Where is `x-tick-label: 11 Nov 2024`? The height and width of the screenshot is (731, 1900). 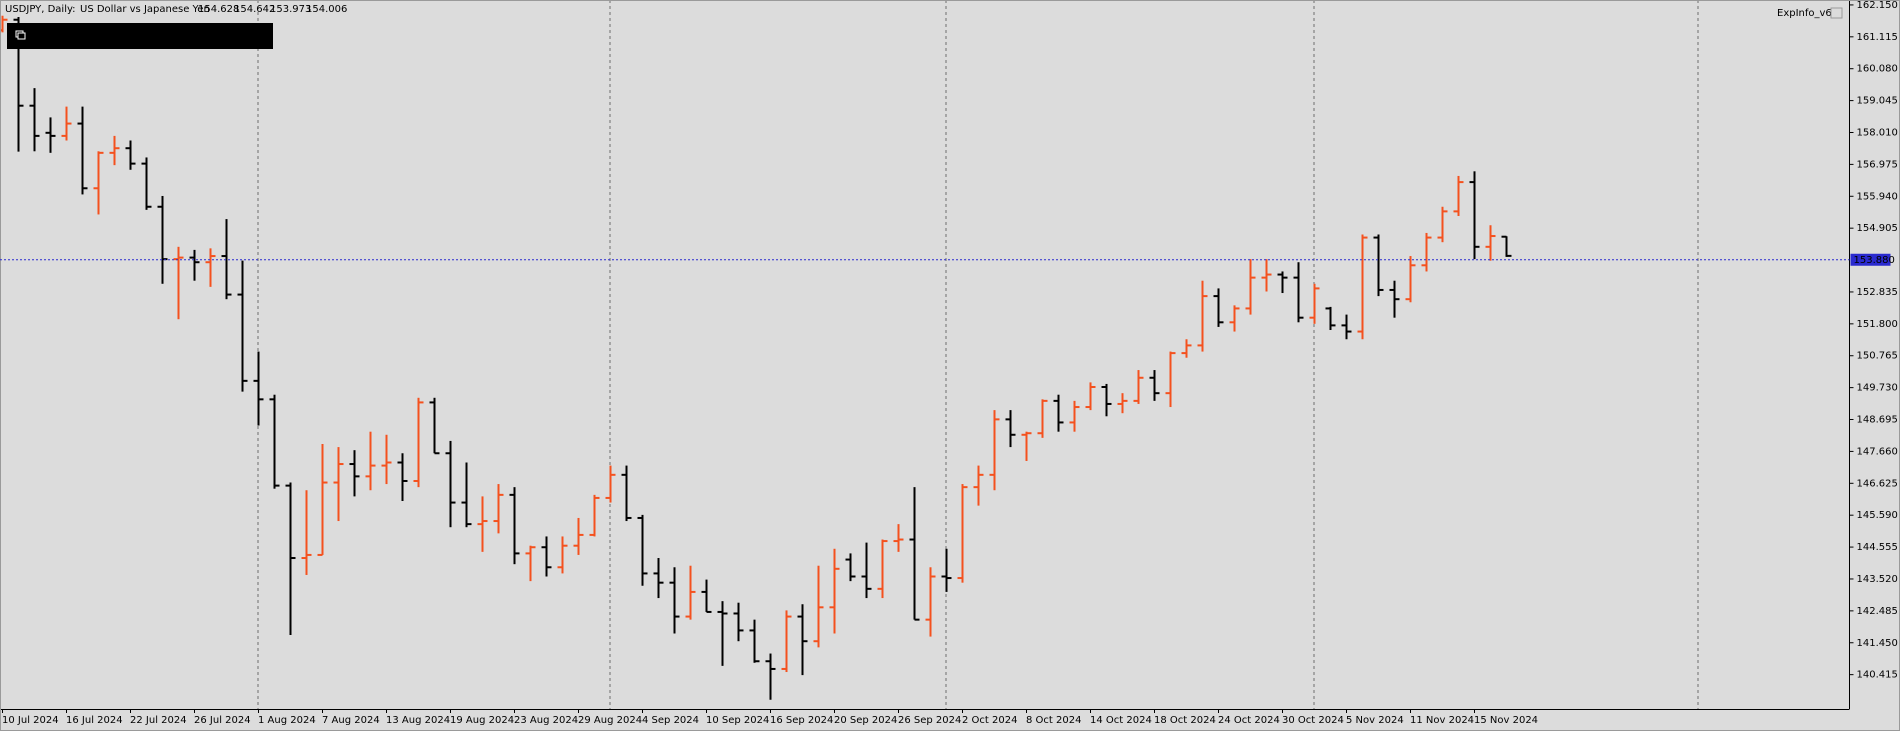
x-tick-label: 11 Nov 2024 is located at coordinates (1442, 720).